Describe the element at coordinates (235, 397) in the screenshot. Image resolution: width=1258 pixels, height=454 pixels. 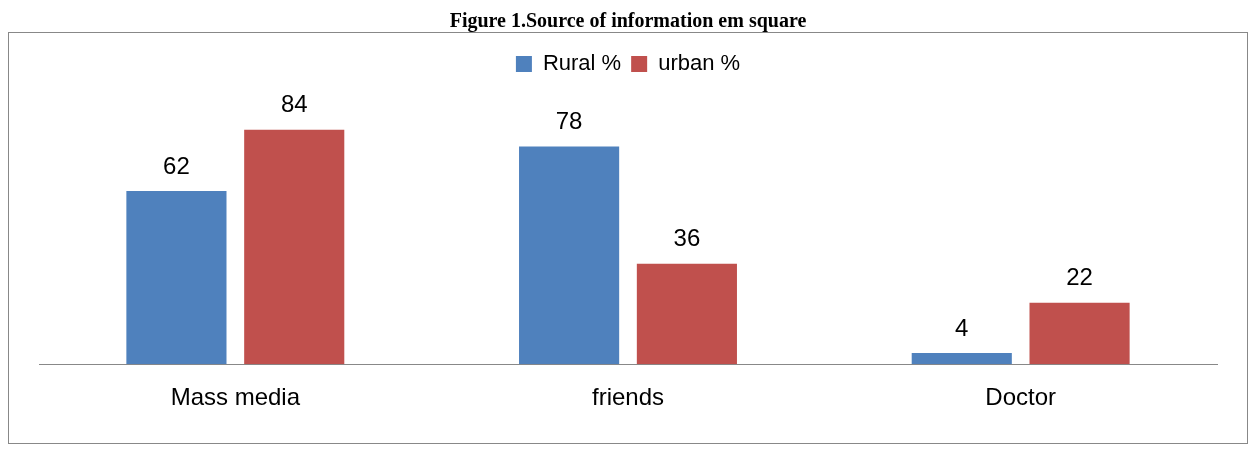
I see `x-tick-label: Mass media` at that location.